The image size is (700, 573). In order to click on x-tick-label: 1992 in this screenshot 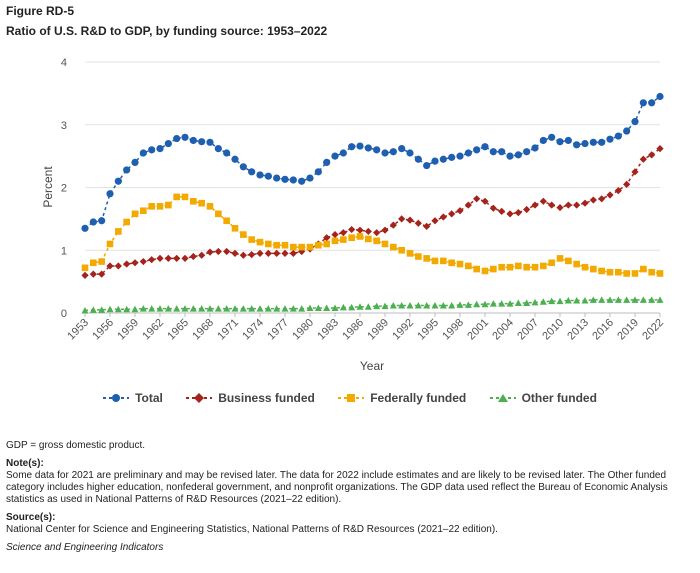, I will do `click(403, 330)`.